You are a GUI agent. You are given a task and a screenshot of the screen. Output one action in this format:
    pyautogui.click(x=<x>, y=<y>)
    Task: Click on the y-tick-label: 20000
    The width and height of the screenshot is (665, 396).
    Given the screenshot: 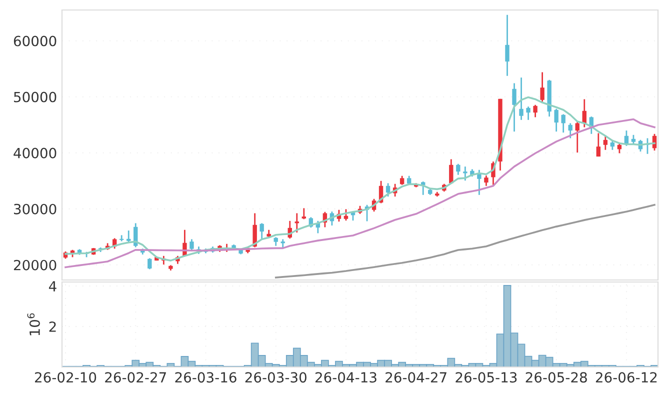 What is the action you would take?
    pyautogui.click(x=35, y=265)
    